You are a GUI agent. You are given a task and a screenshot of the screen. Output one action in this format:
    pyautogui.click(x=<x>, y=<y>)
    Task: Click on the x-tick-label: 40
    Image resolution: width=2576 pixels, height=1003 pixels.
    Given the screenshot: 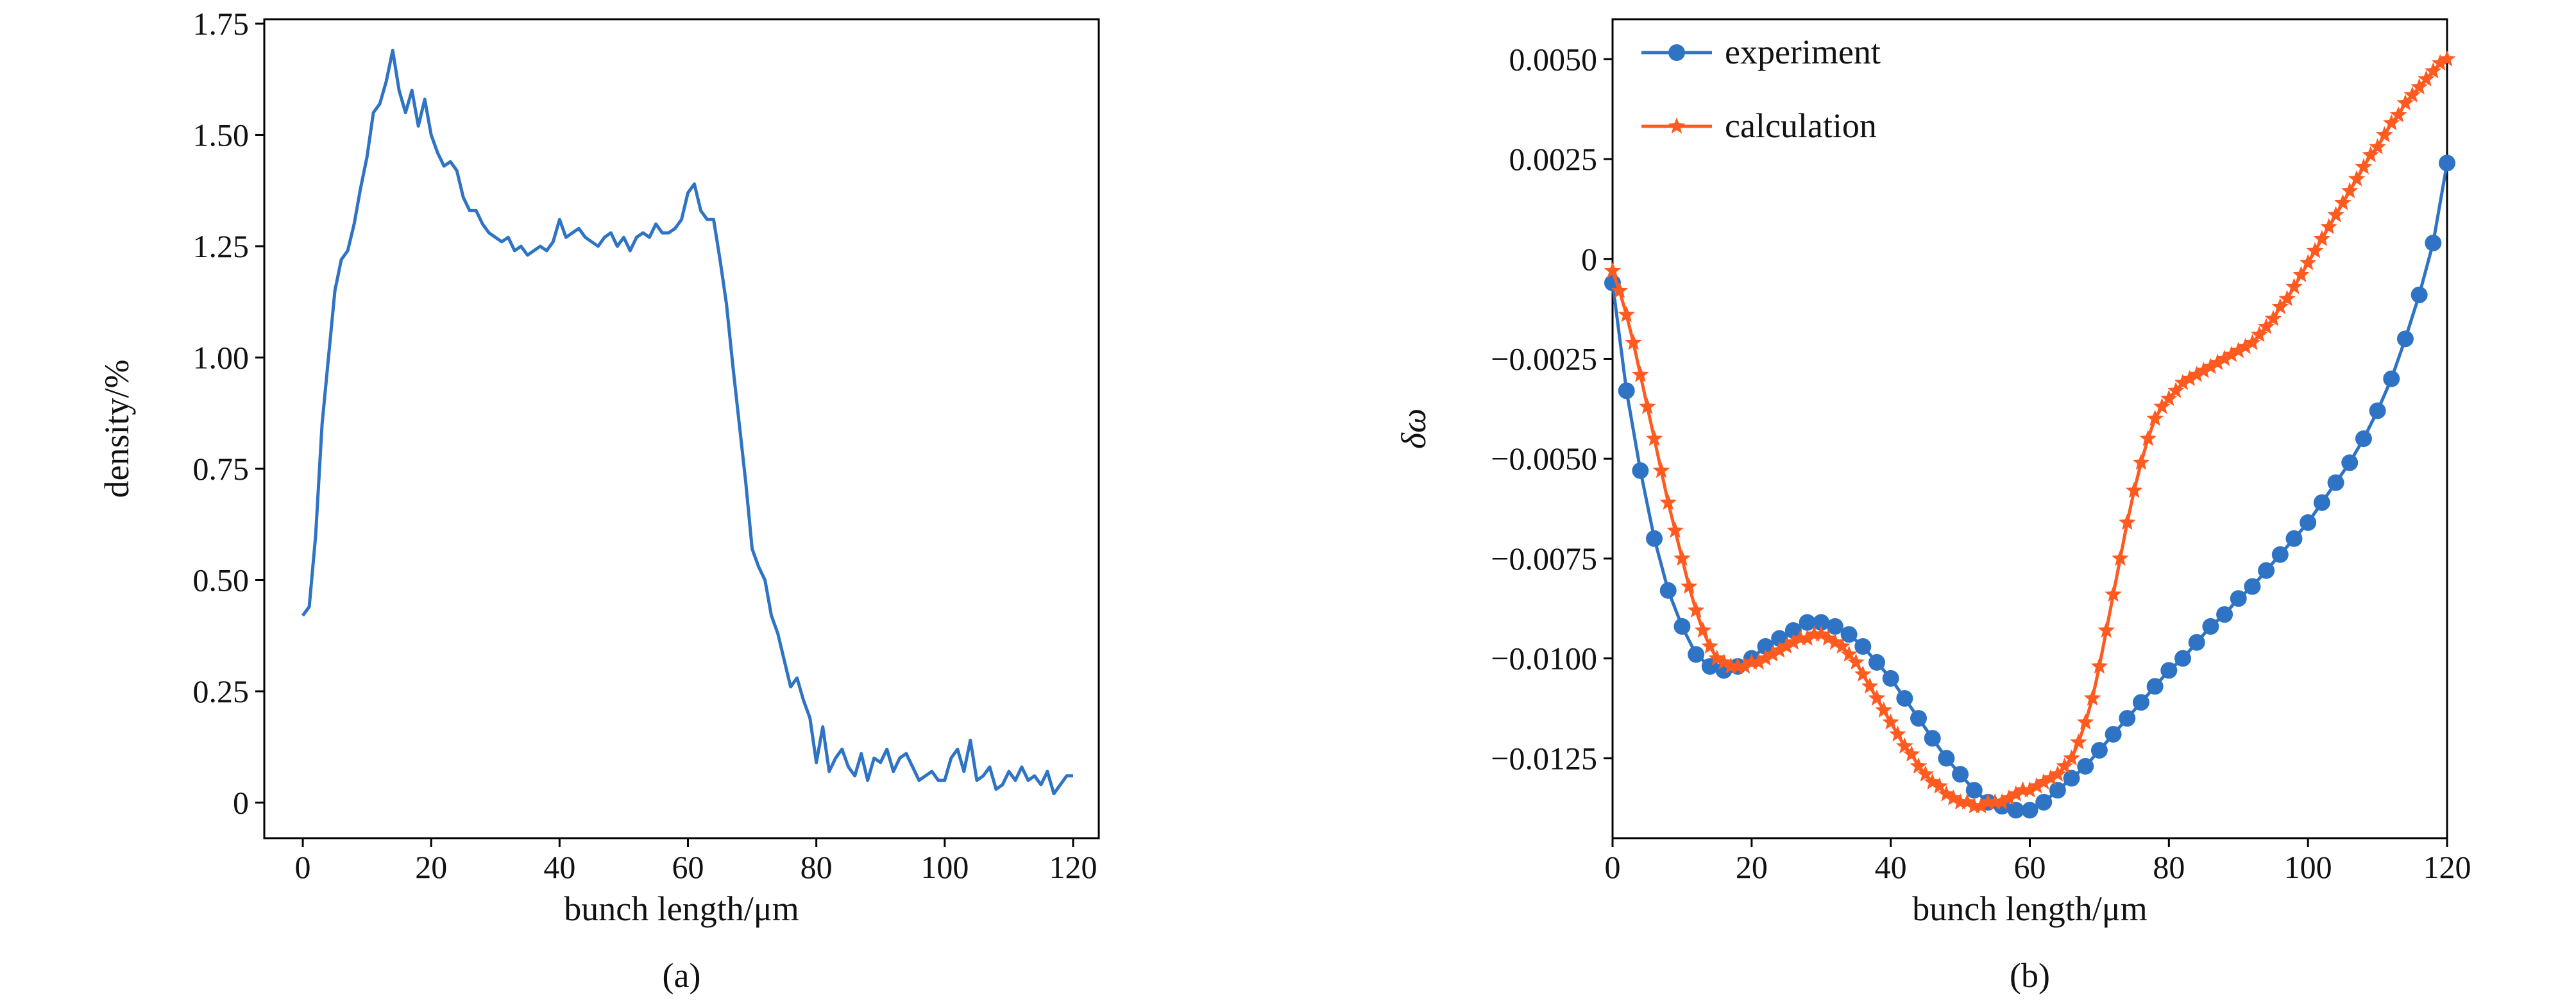 What is the action you would take?
    pyautogui.click(x=559, y=867)
    